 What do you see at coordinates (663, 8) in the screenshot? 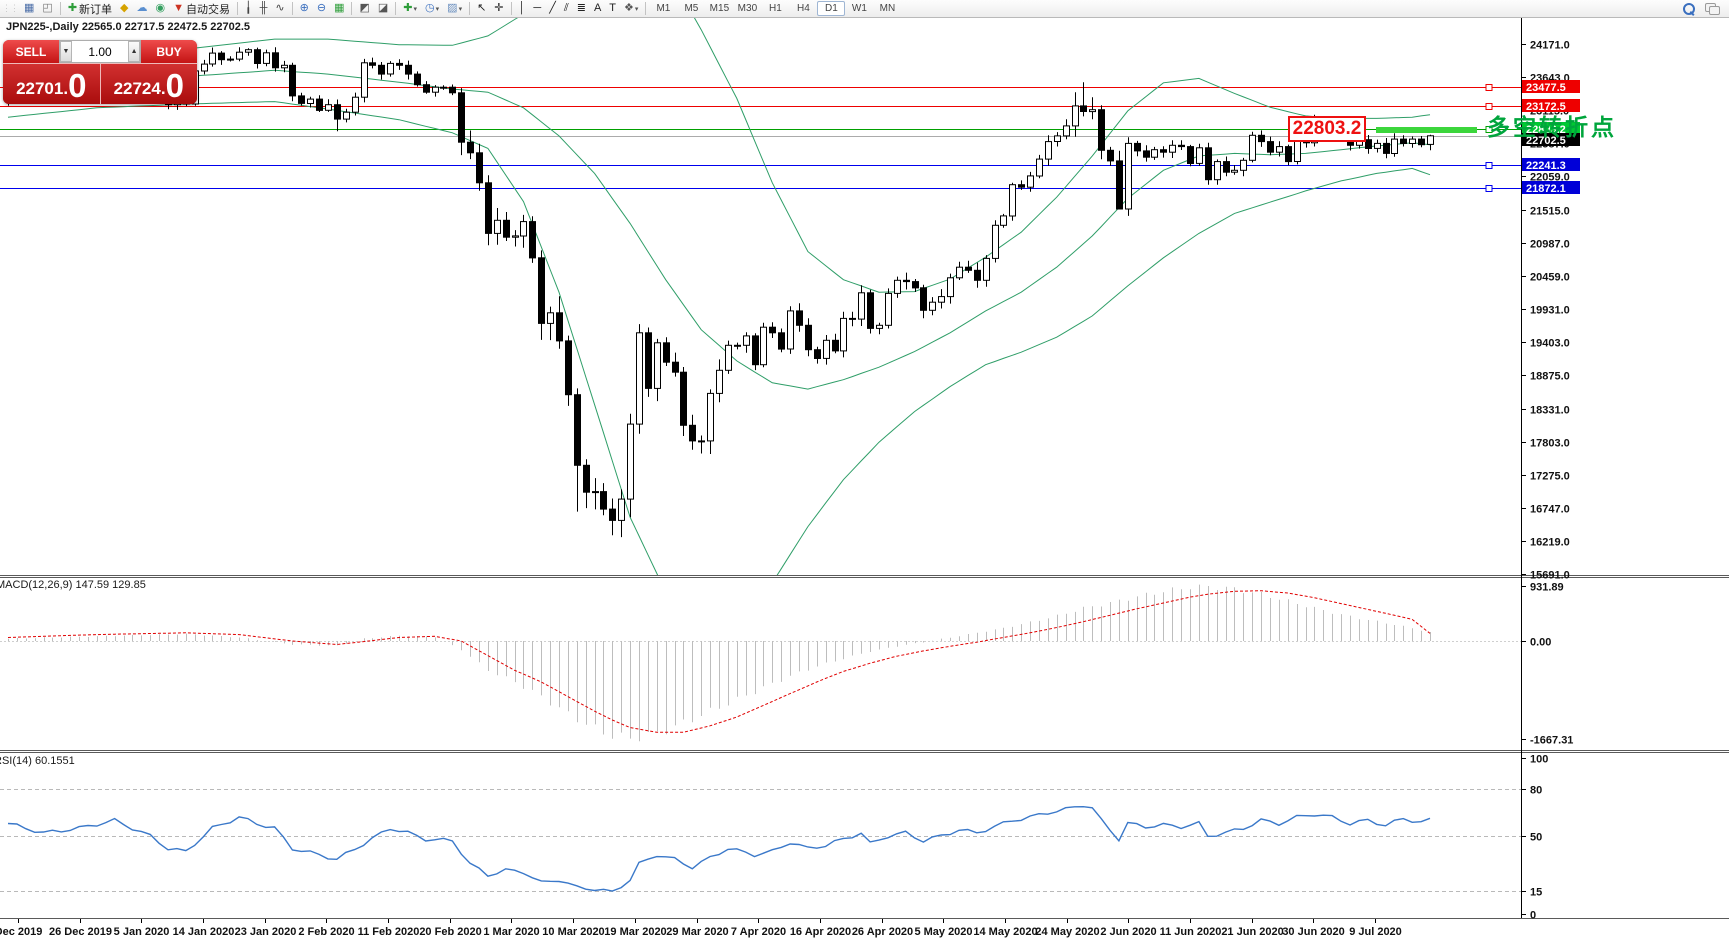
I see `timeframe-m1: M1` at bounding box center [663, 8].